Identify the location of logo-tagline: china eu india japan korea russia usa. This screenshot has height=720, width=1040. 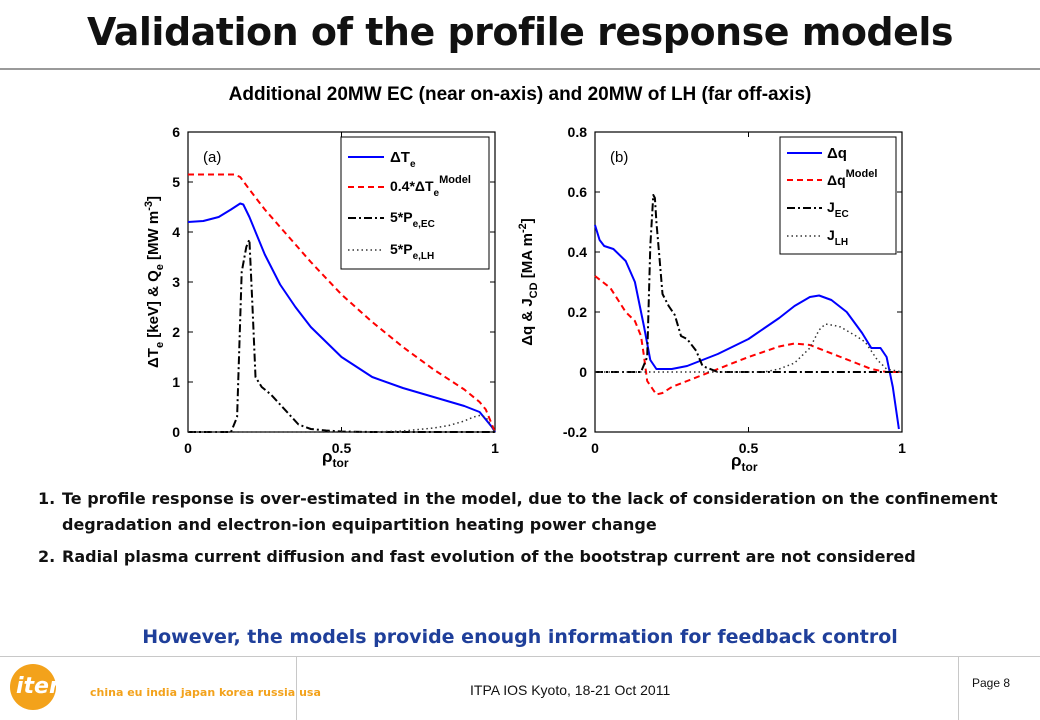
(205, 692).